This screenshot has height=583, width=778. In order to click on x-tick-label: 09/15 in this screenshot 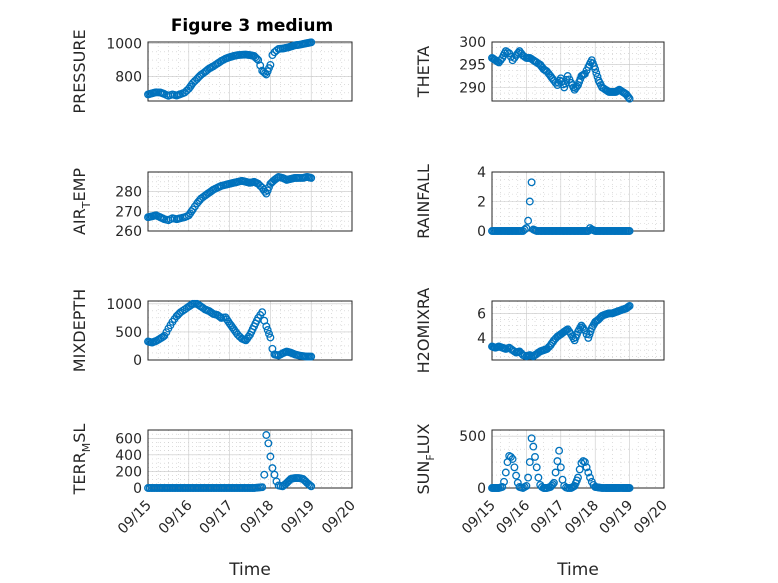, I will do `click(479, 518)`.